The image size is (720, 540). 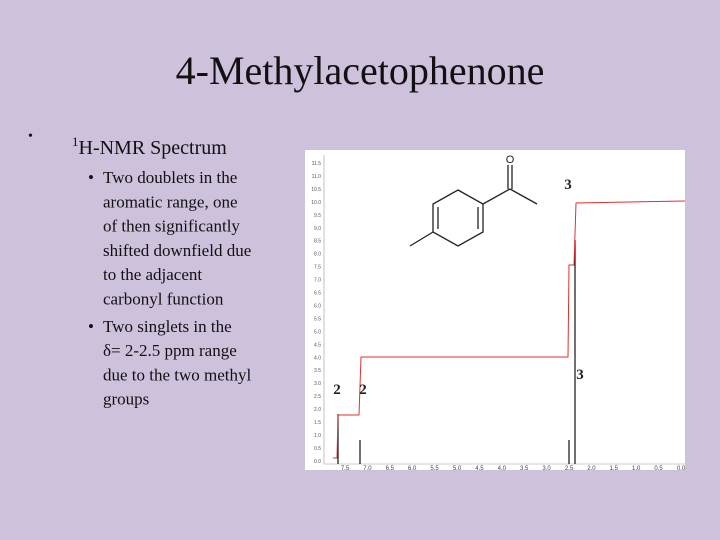 What do you see at coordinates (614, 469) in the screenshot?
I see `x-axis-label: 1.5` at bounding box center [614, 469].